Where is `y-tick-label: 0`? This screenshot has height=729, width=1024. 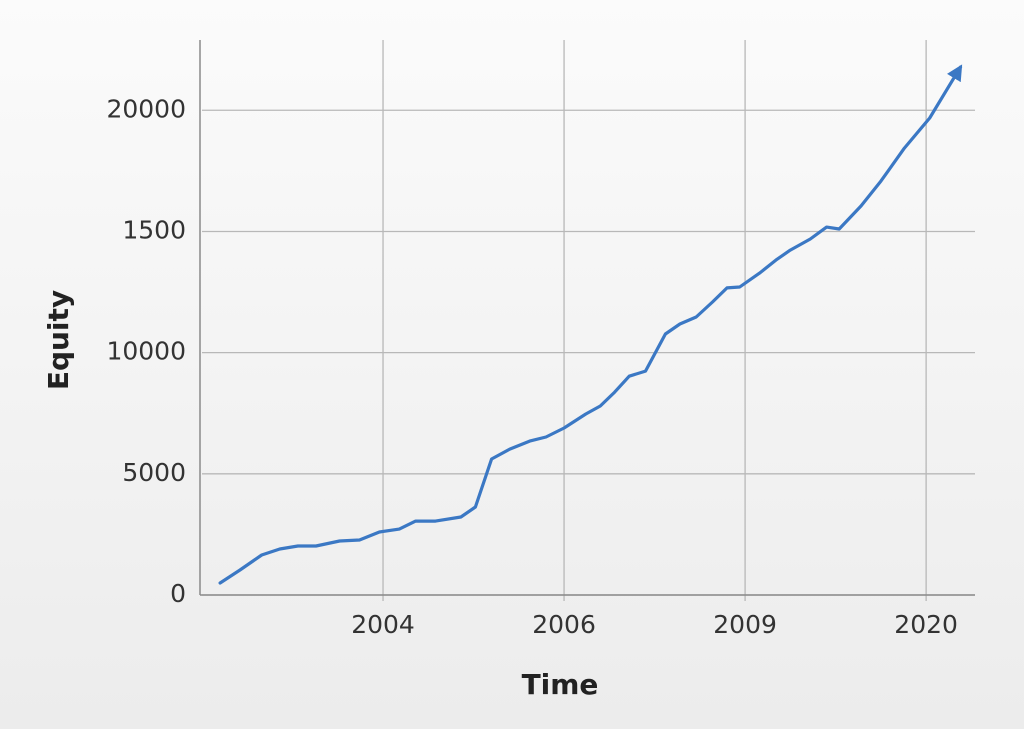 y-tick-label: 0 is located at coordinates (178, 593).